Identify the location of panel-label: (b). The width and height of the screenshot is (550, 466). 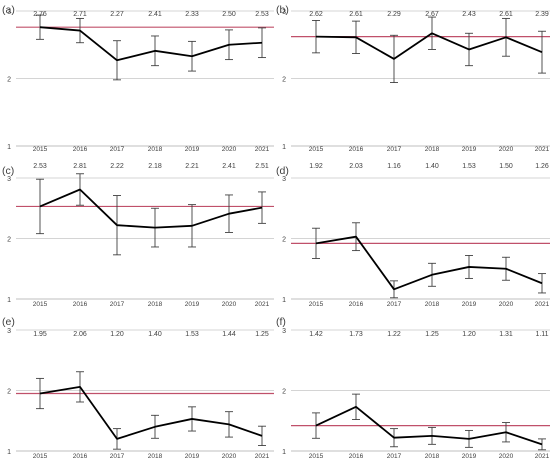
(282, 10).